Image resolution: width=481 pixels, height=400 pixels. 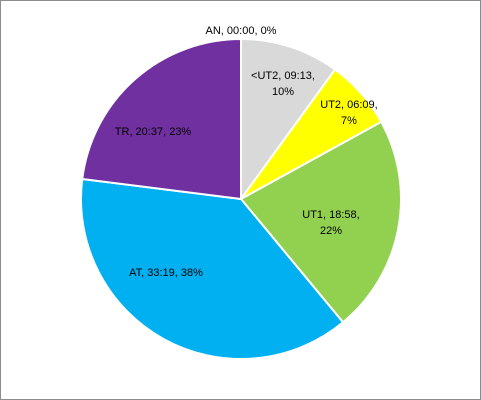 What do you see at coordinates (349, 113) in the screenshot?
I see `data-label: UT2, 06:09, 7%` at bounding box center [349, 113].